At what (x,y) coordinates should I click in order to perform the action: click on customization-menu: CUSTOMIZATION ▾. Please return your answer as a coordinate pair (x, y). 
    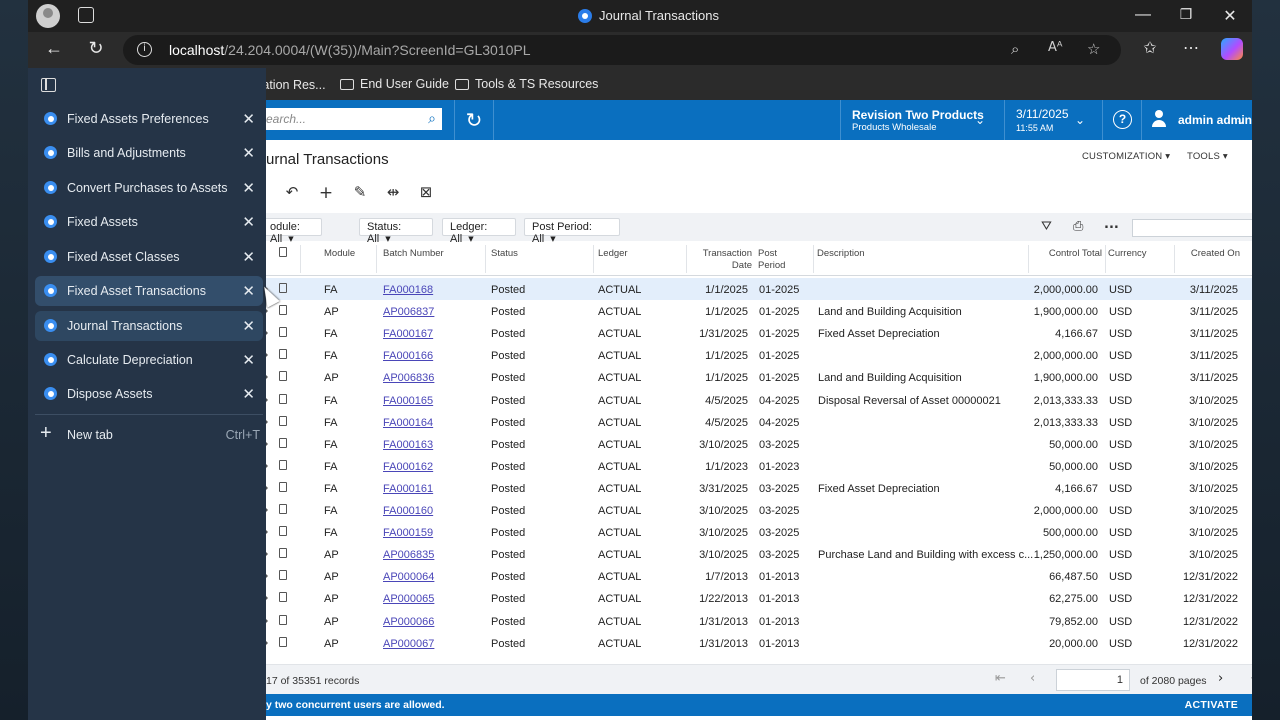
    Looking at the image, I should click on (1126, 156).